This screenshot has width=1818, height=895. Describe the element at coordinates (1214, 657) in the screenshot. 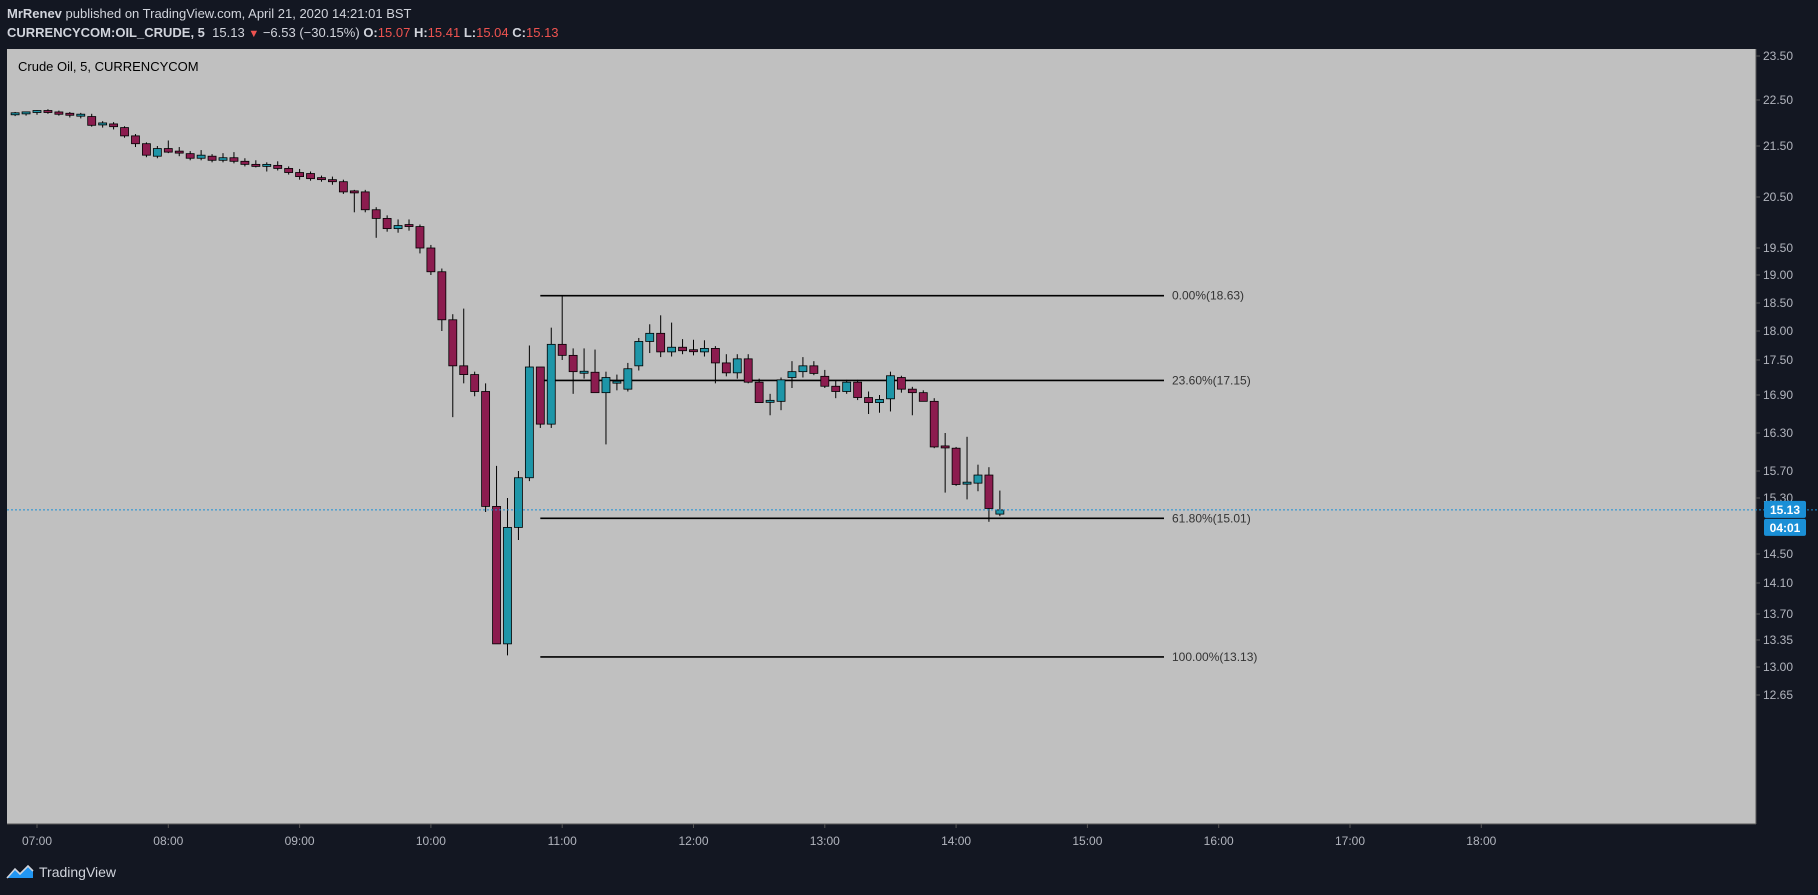

I see `fib-level-label: 100.00%(13.13)` at that location.